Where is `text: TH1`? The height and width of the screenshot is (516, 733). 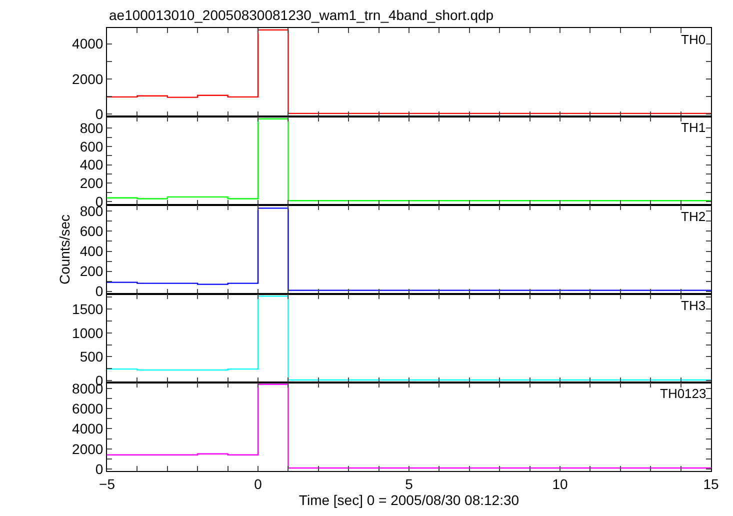 text: TH1 is located at coordinates (693, 127).